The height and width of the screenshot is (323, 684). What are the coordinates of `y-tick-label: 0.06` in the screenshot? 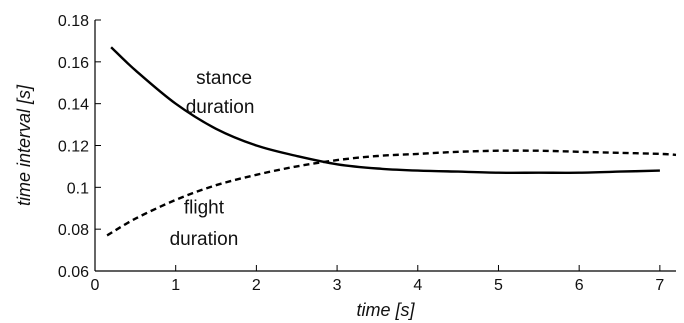 It's located at (73, 272).